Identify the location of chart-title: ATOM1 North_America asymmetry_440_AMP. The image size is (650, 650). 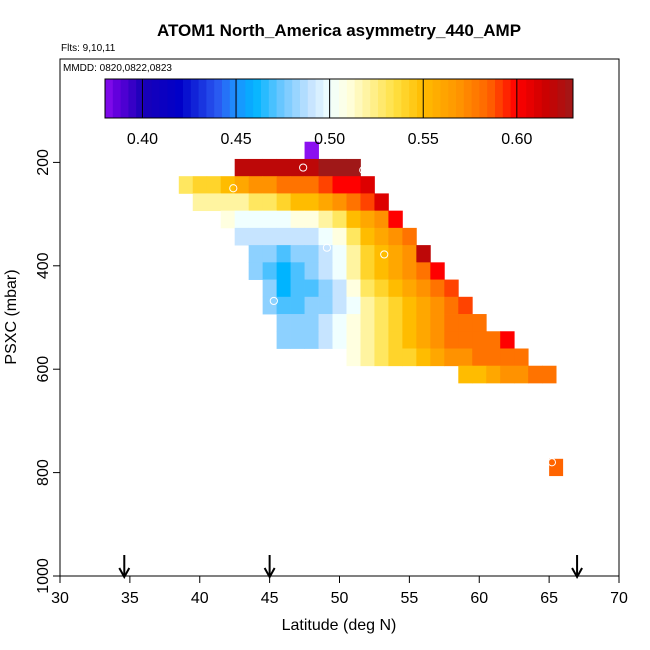
(339, 30).